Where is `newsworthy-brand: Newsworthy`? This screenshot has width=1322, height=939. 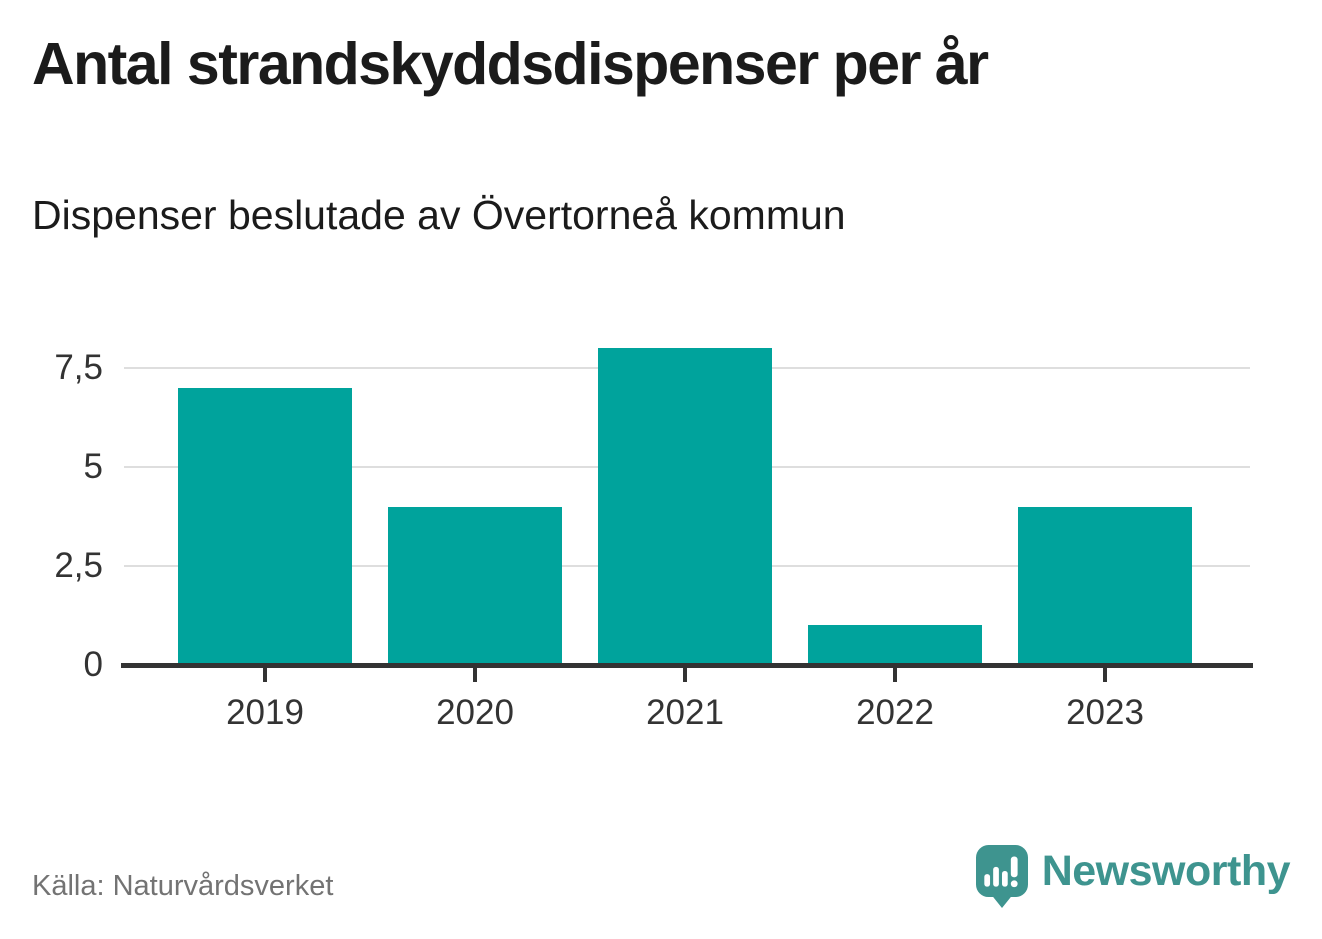 newsworthy-brand: Newsworthy is located at coordinates (1133, 877).